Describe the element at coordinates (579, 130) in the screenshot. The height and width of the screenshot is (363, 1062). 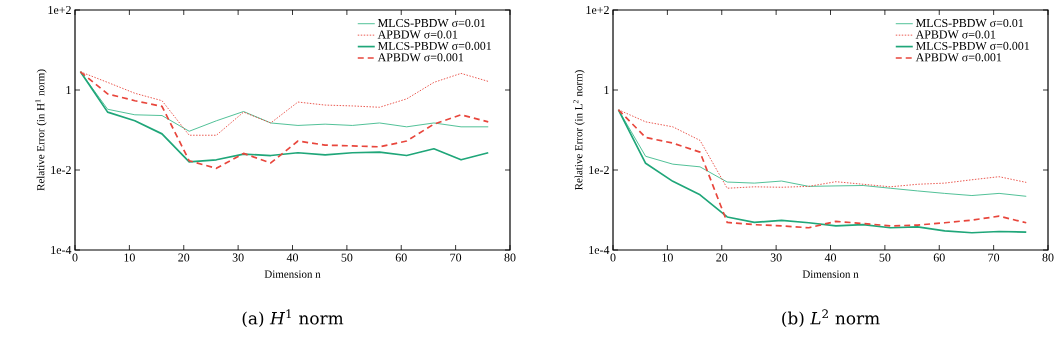
I see `y-axis-title: Relative Error (in L$^{2}$ norm)` at that location.